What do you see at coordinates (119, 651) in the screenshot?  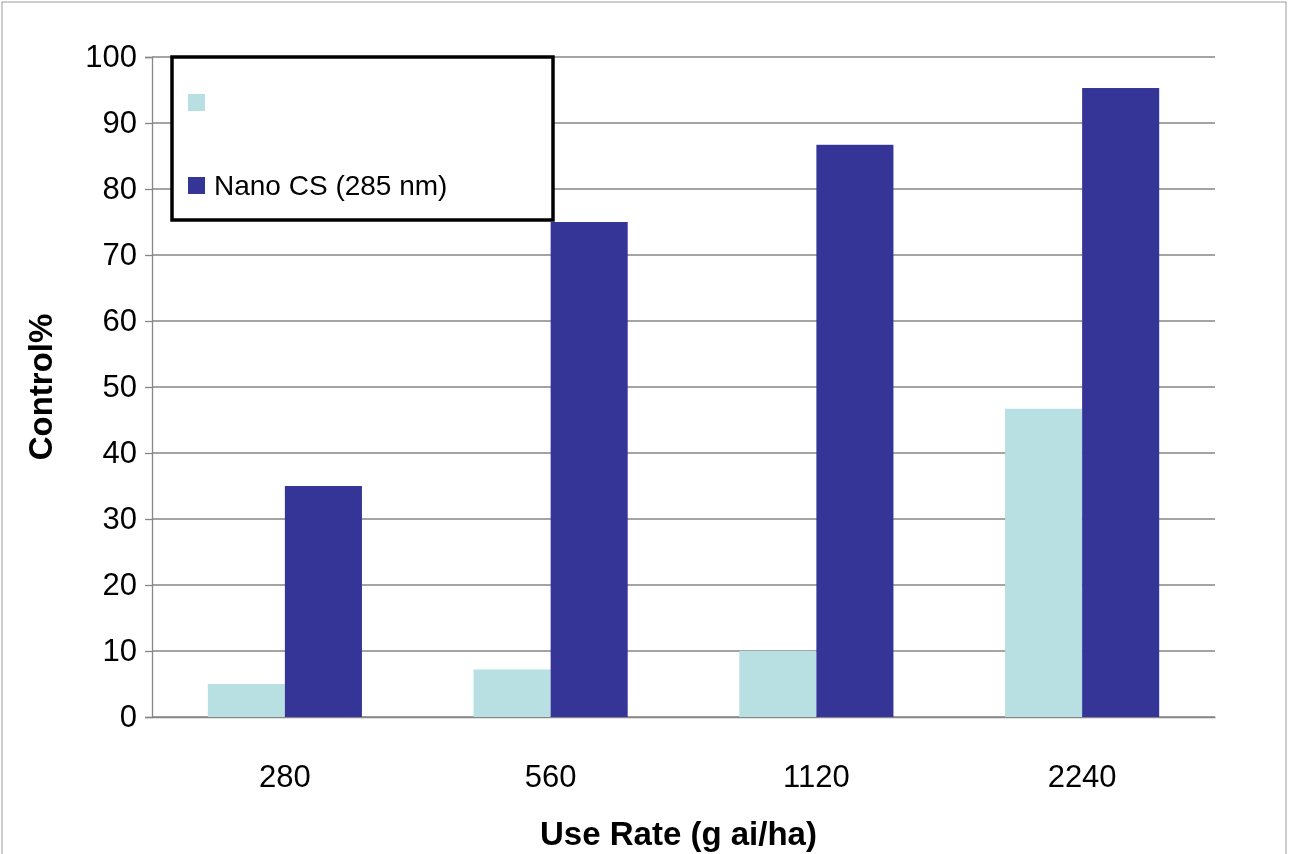 I see `y-tick-label: 10` at bounding box center [119, 651].